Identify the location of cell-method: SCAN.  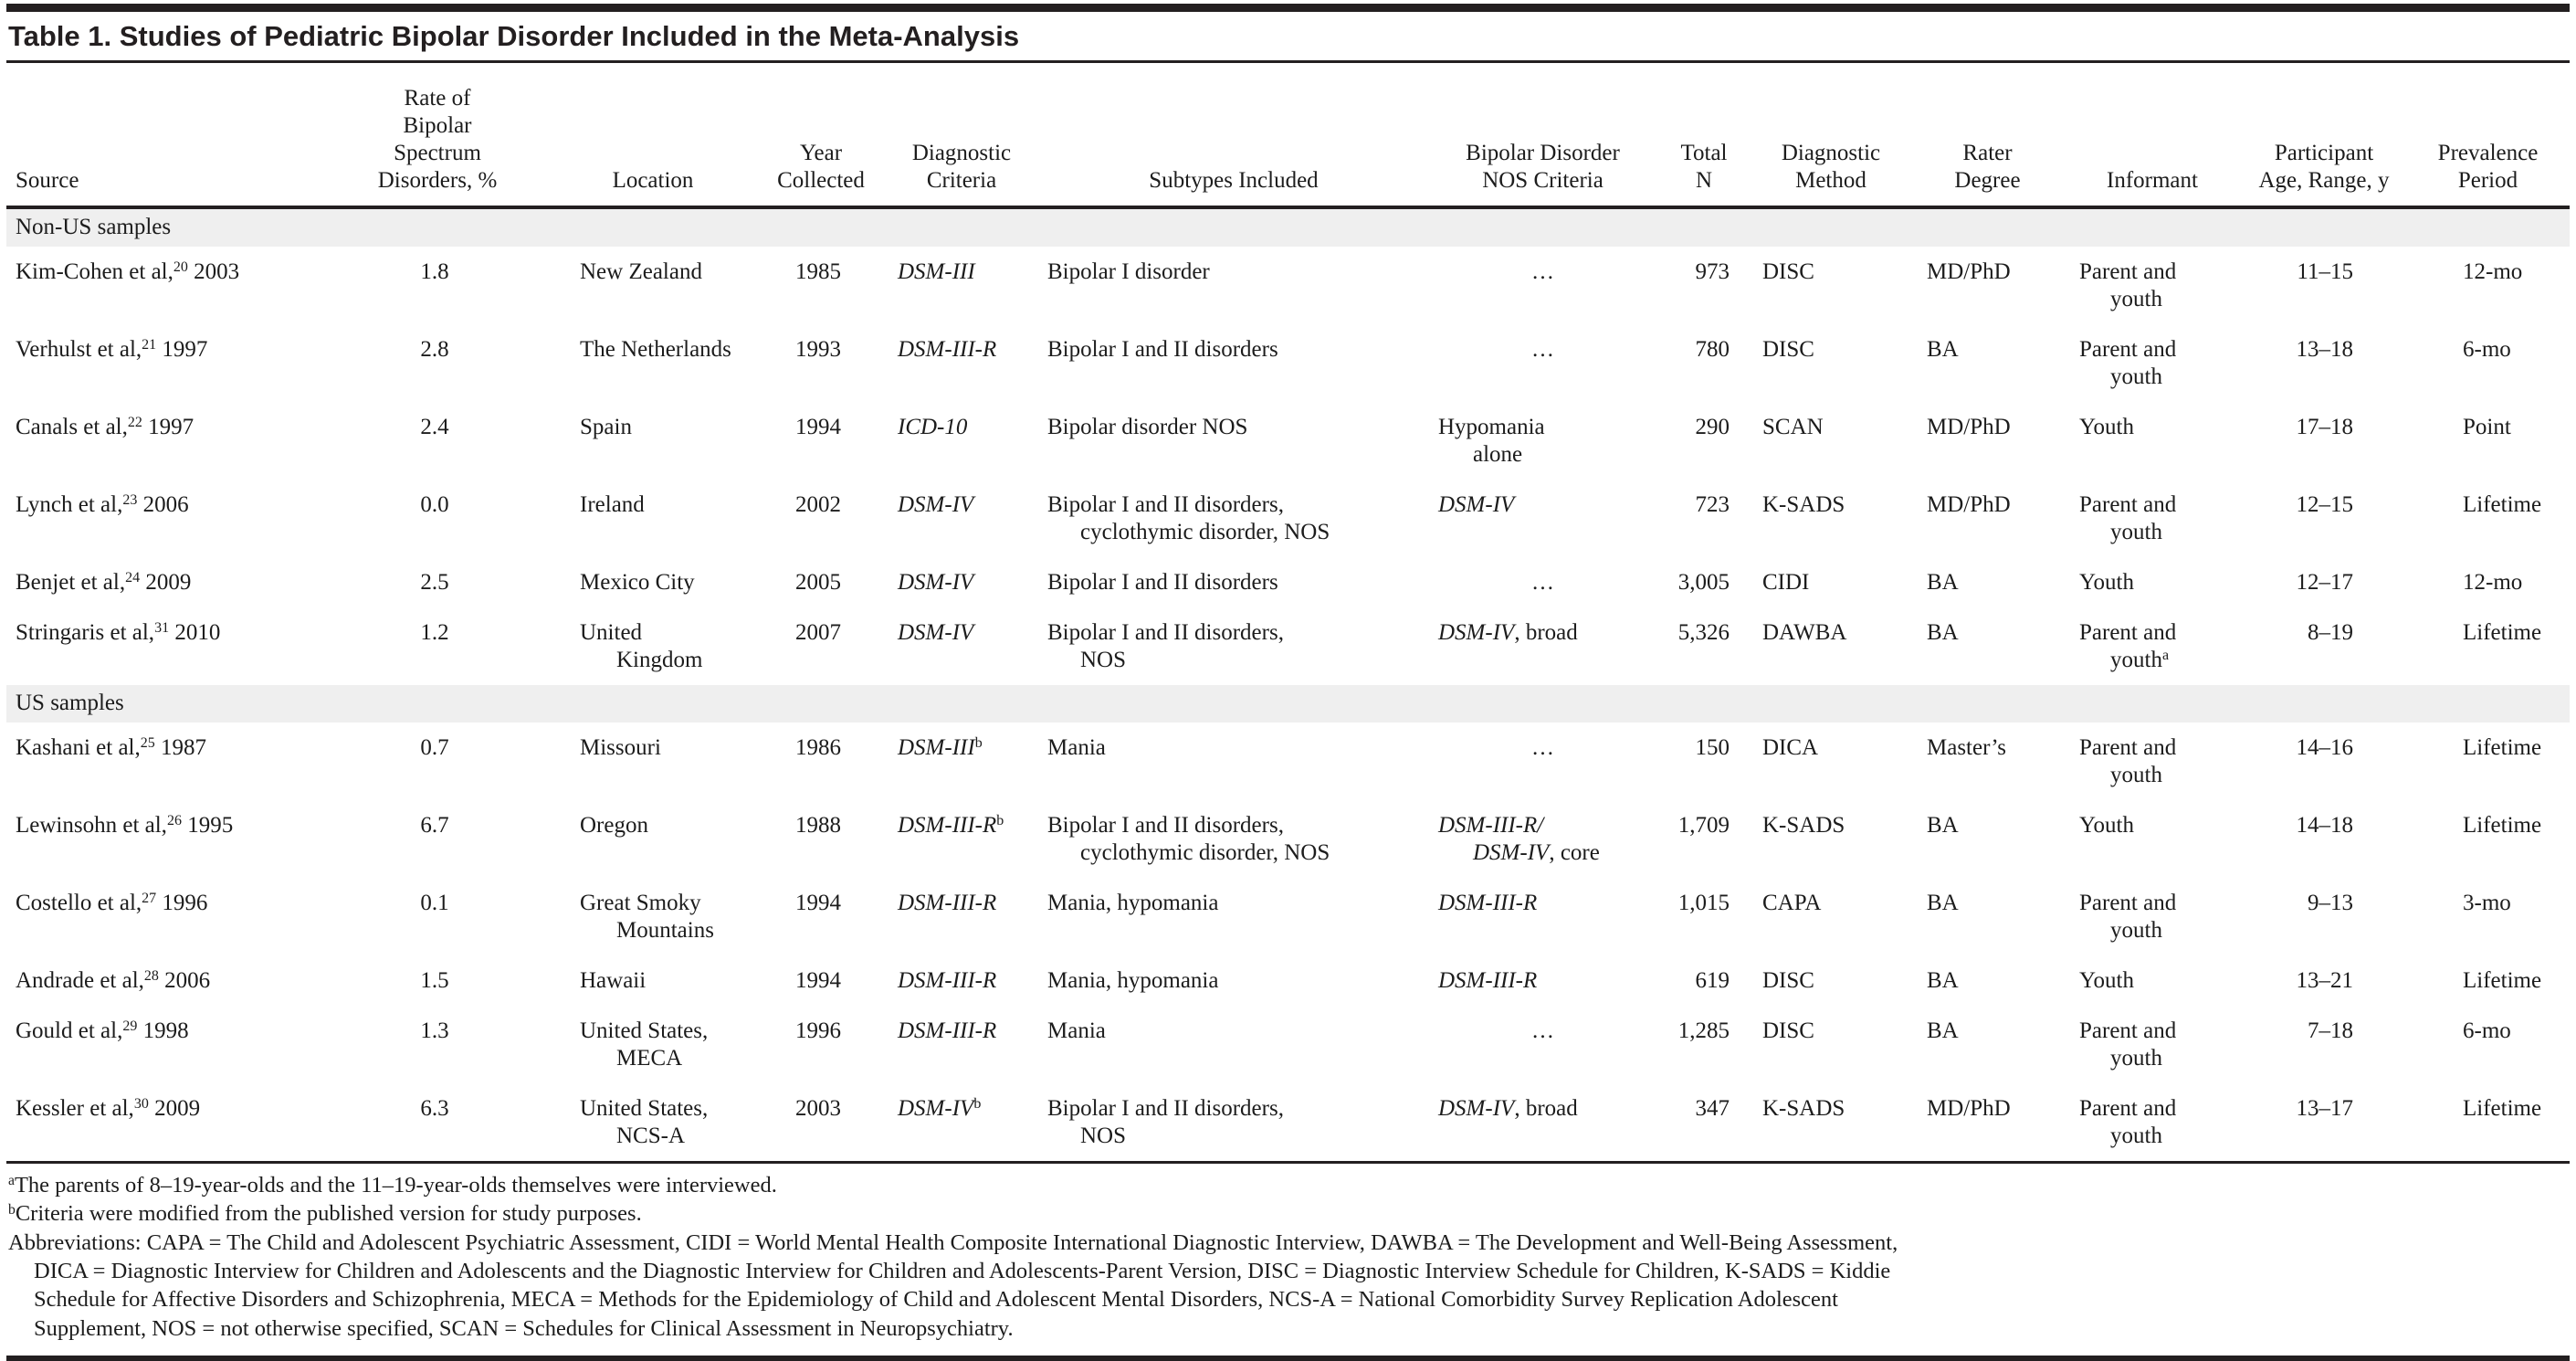
(1793, 427).